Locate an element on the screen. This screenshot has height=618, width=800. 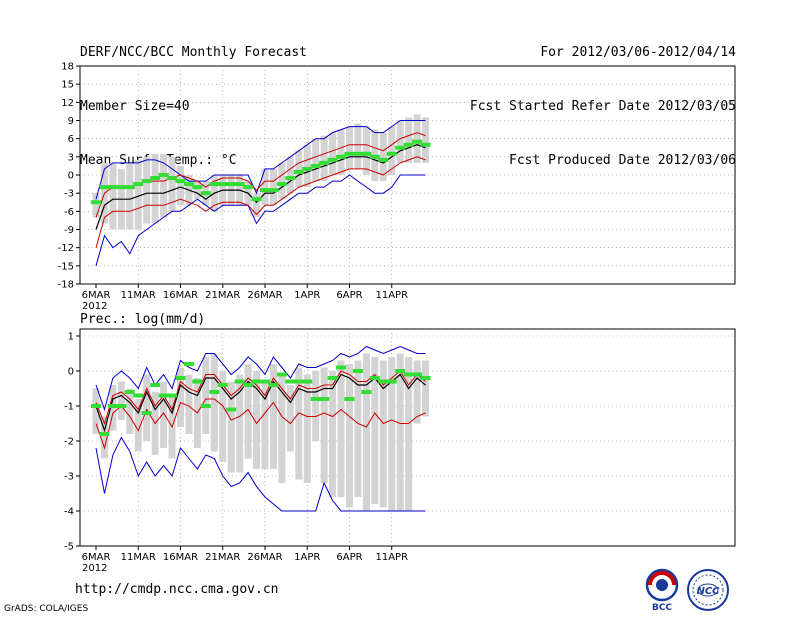
y-tick-label: -18 is located at coordinates (66, 285).